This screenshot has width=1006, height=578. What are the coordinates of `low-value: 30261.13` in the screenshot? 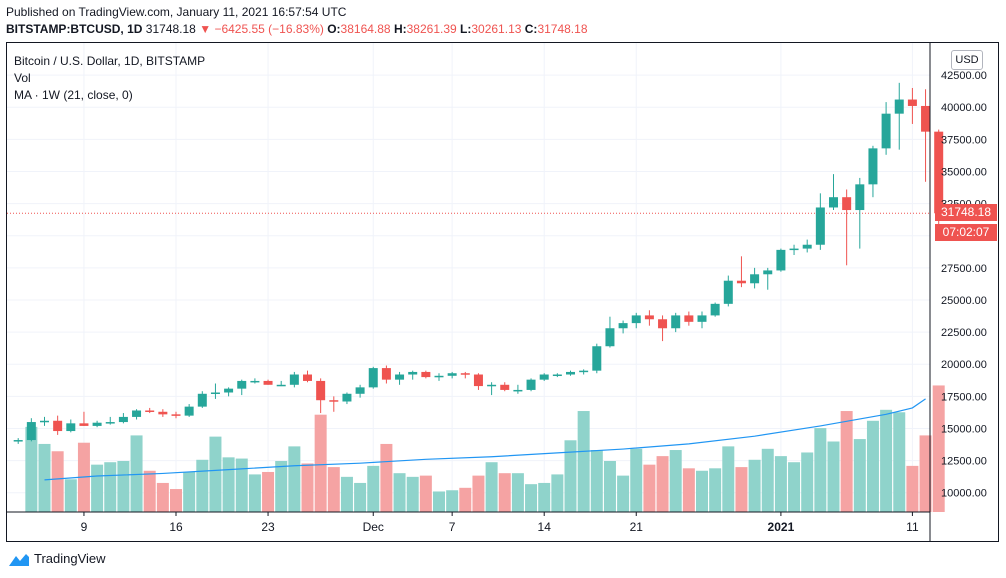 It's located at (496, 29).